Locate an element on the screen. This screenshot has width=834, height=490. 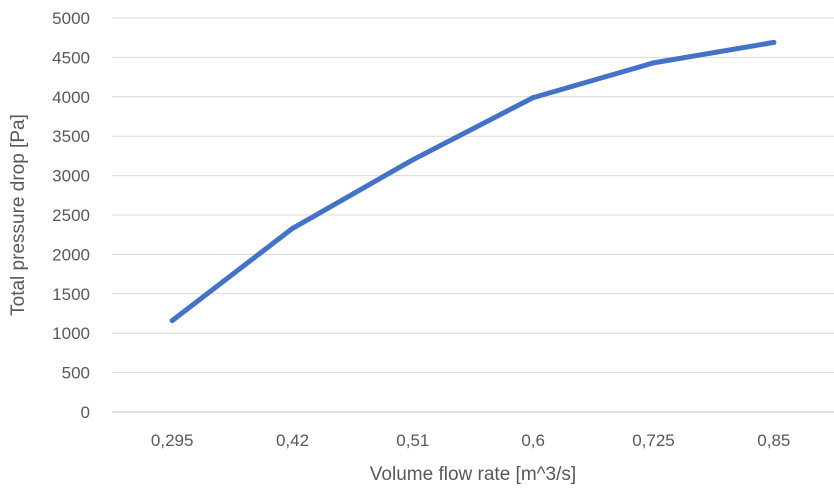
y-tick-label: 2500 is located at coordinates (71, 215).